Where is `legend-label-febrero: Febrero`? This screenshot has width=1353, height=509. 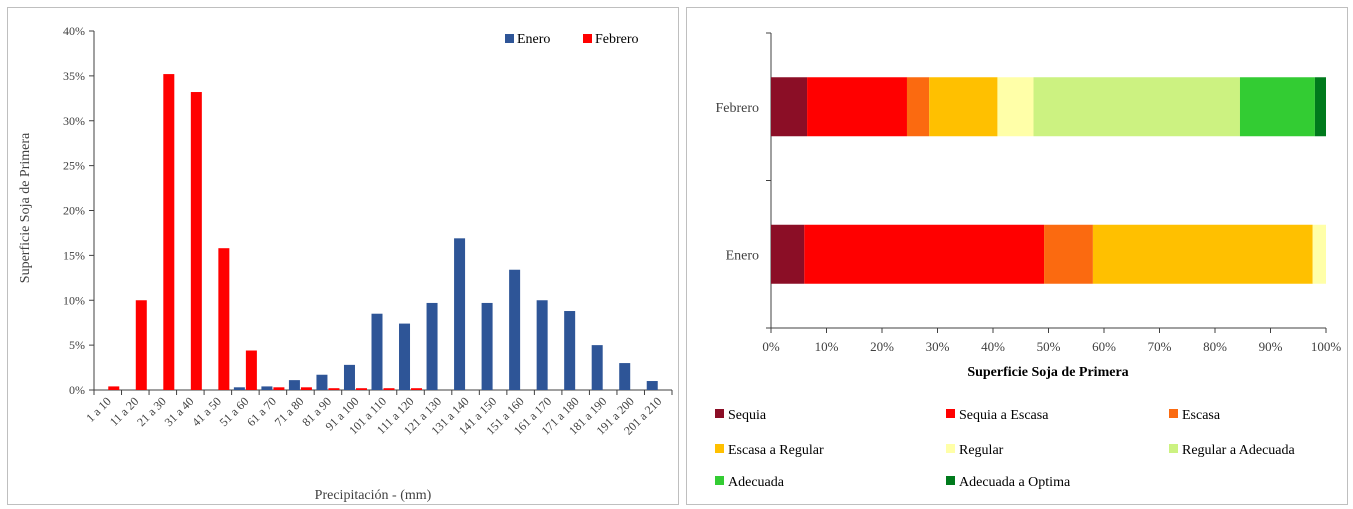
legend-label-febrero: Febrero is located at coordinates (617, 39).